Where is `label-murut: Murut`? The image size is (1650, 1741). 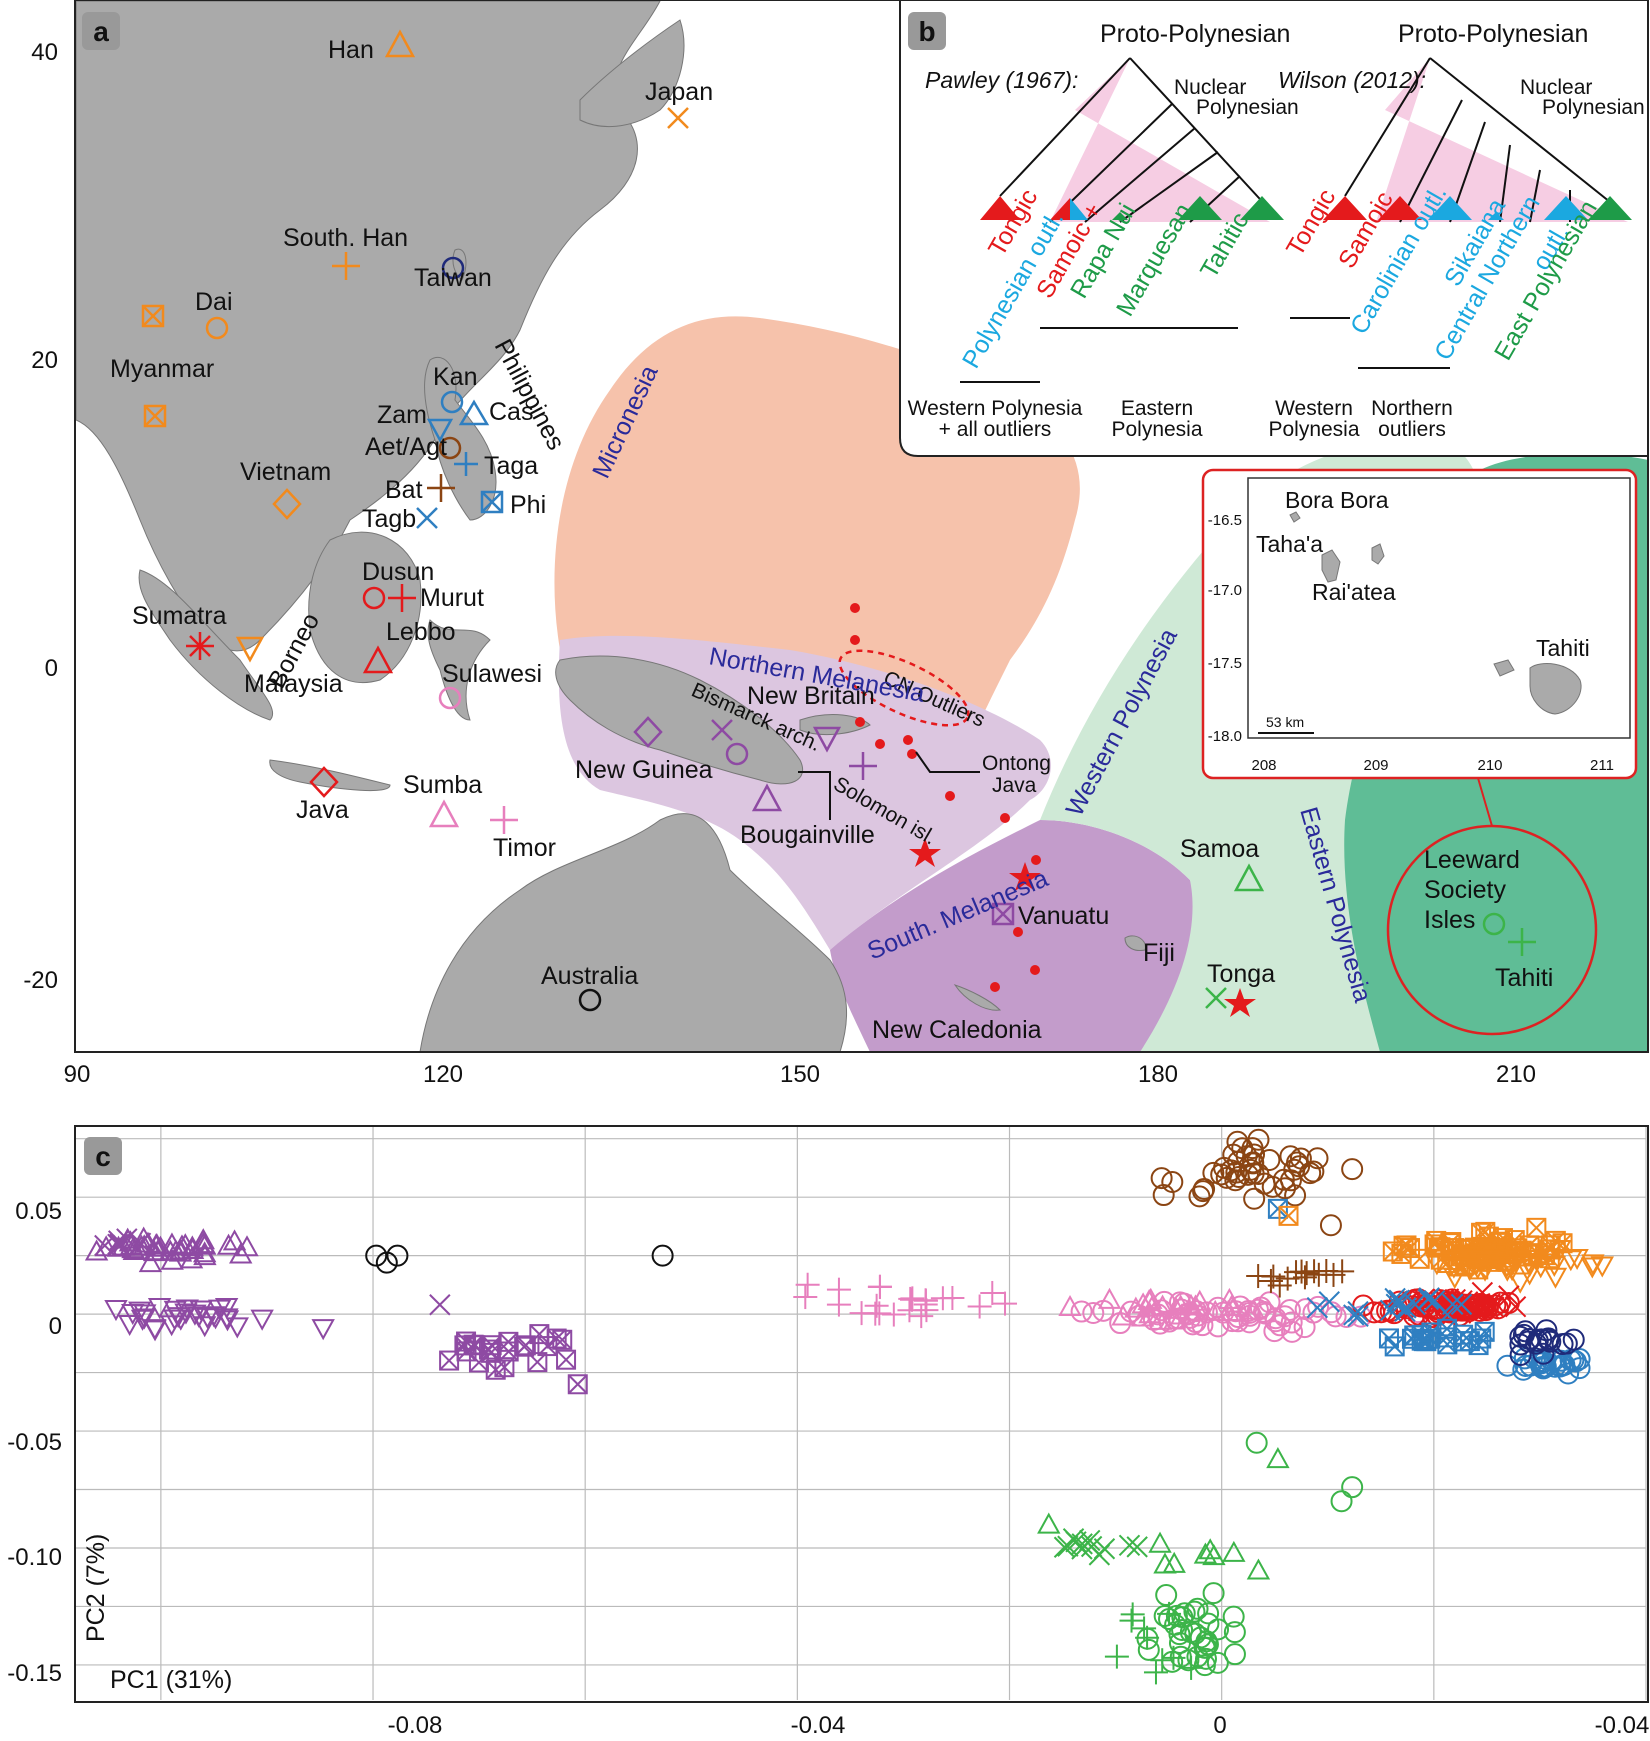 label-murut: Murut is located at coordinates (452, 598).